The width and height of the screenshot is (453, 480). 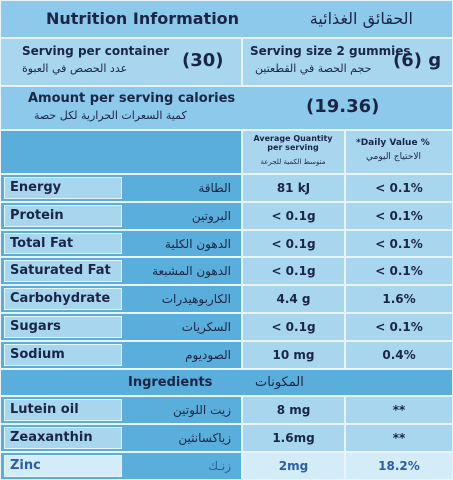 What do you see at coordinates (417, 60) in the screenshot?
I see `size-value: (6) g` at bounding box center [417, 60].